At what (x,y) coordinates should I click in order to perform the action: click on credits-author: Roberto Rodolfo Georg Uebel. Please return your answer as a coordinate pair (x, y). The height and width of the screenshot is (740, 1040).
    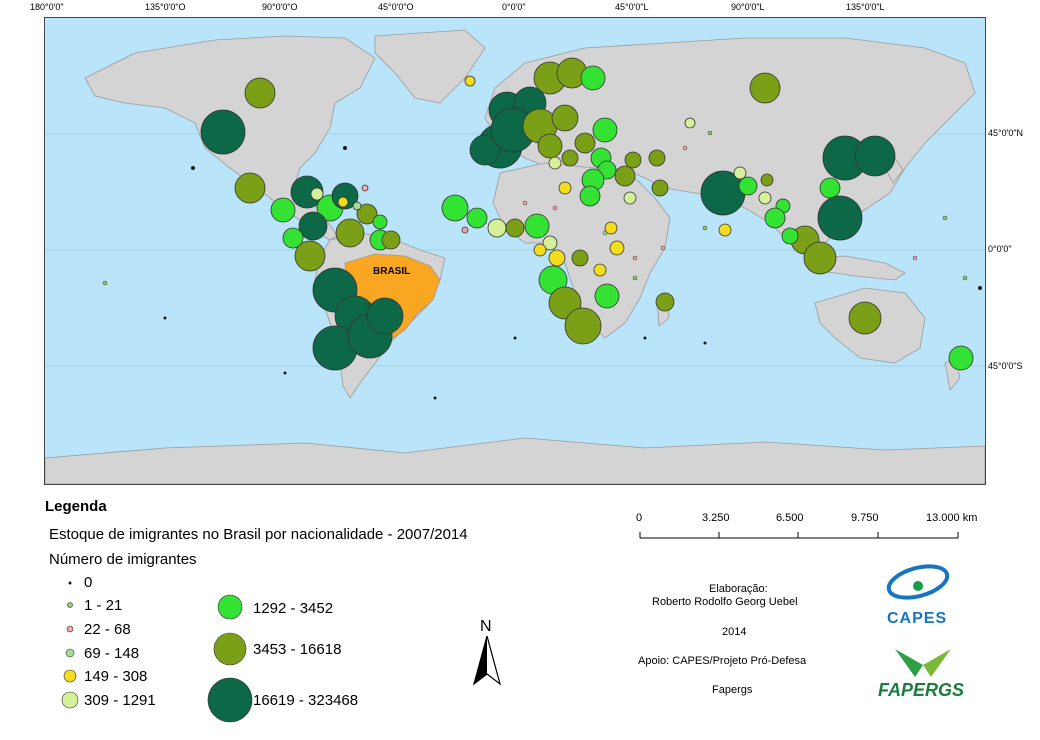
    Looking at the image, I should click on (725, 602).